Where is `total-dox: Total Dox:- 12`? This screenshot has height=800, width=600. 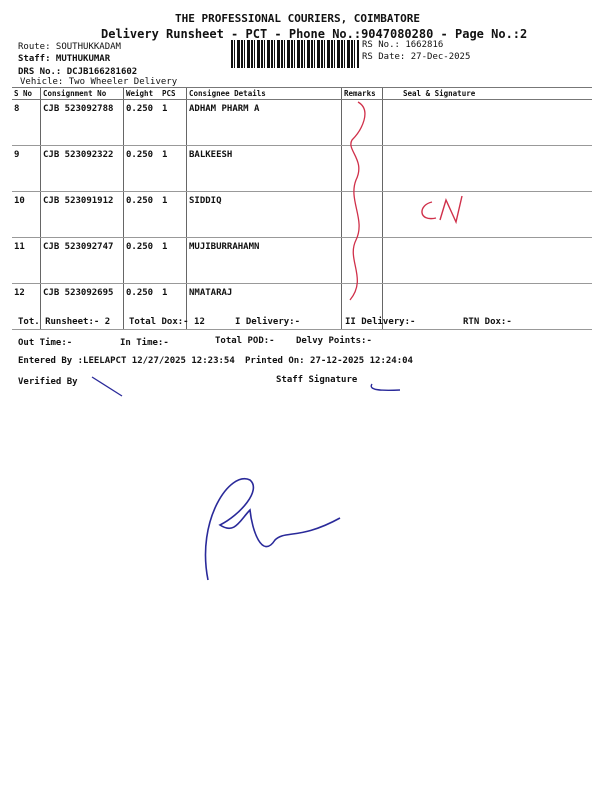 total-dox: Total Dox:- 12 is located at coordinates (167, 322).